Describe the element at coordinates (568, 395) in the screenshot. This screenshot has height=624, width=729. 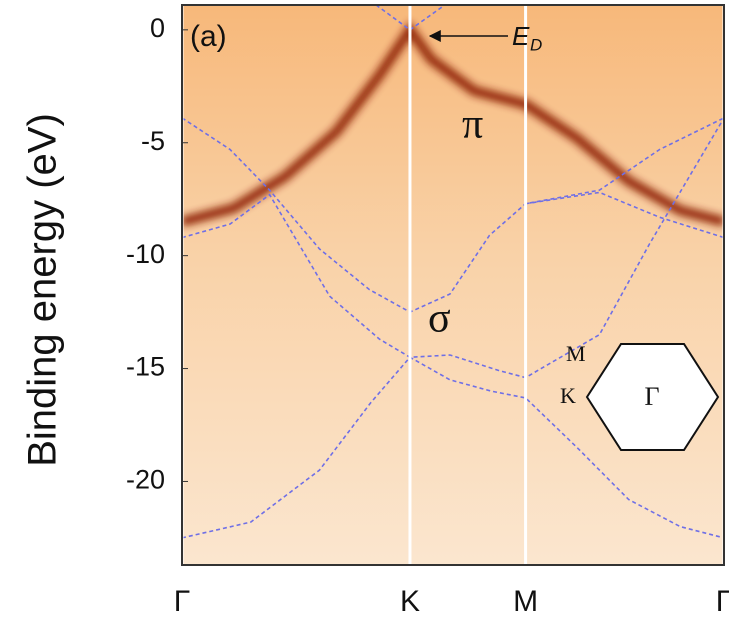
I see `inset-k: K` at that location.